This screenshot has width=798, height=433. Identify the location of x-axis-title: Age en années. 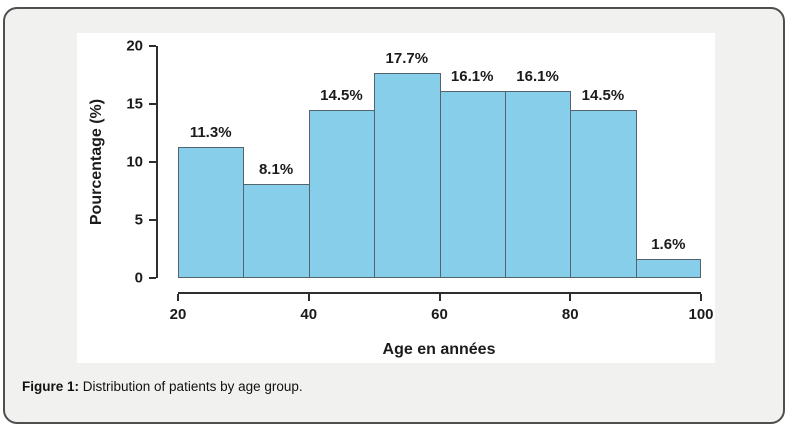
(439, 349).